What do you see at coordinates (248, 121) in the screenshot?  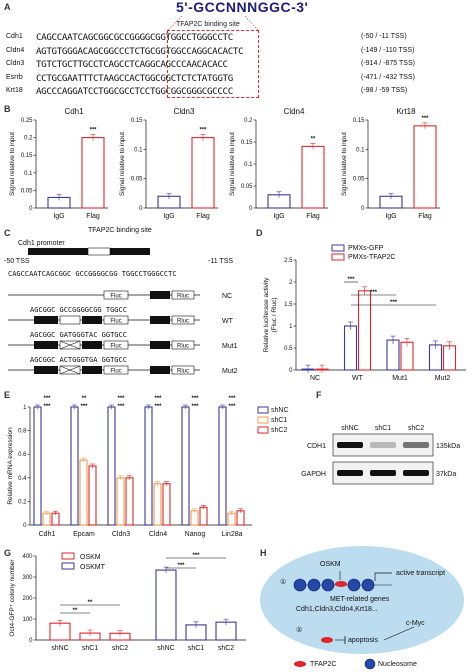 I see `b-y-tick-label: 0.2` at bounding box center [248, 121].